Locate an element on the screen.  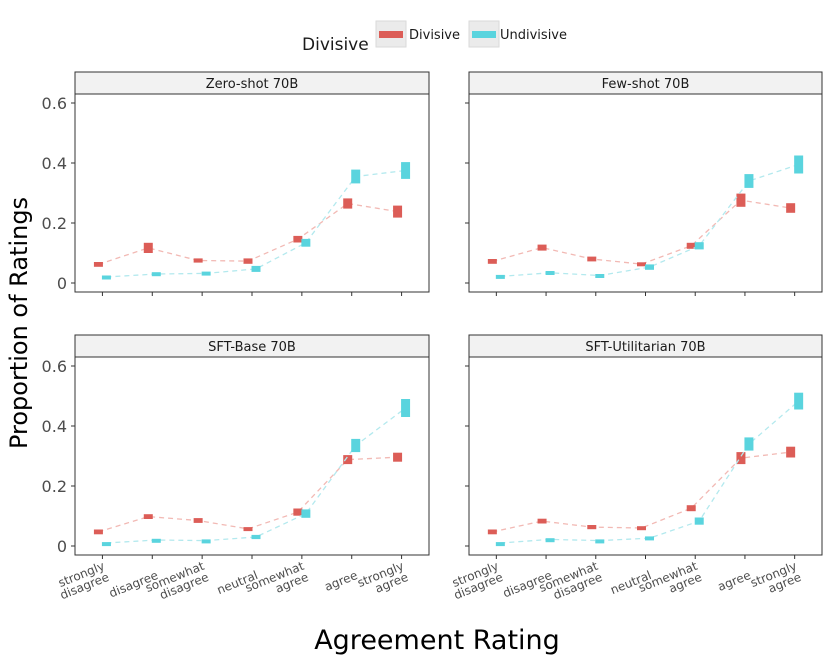
facet-title: Few-shot 70B is located at coordinates (646, 84).